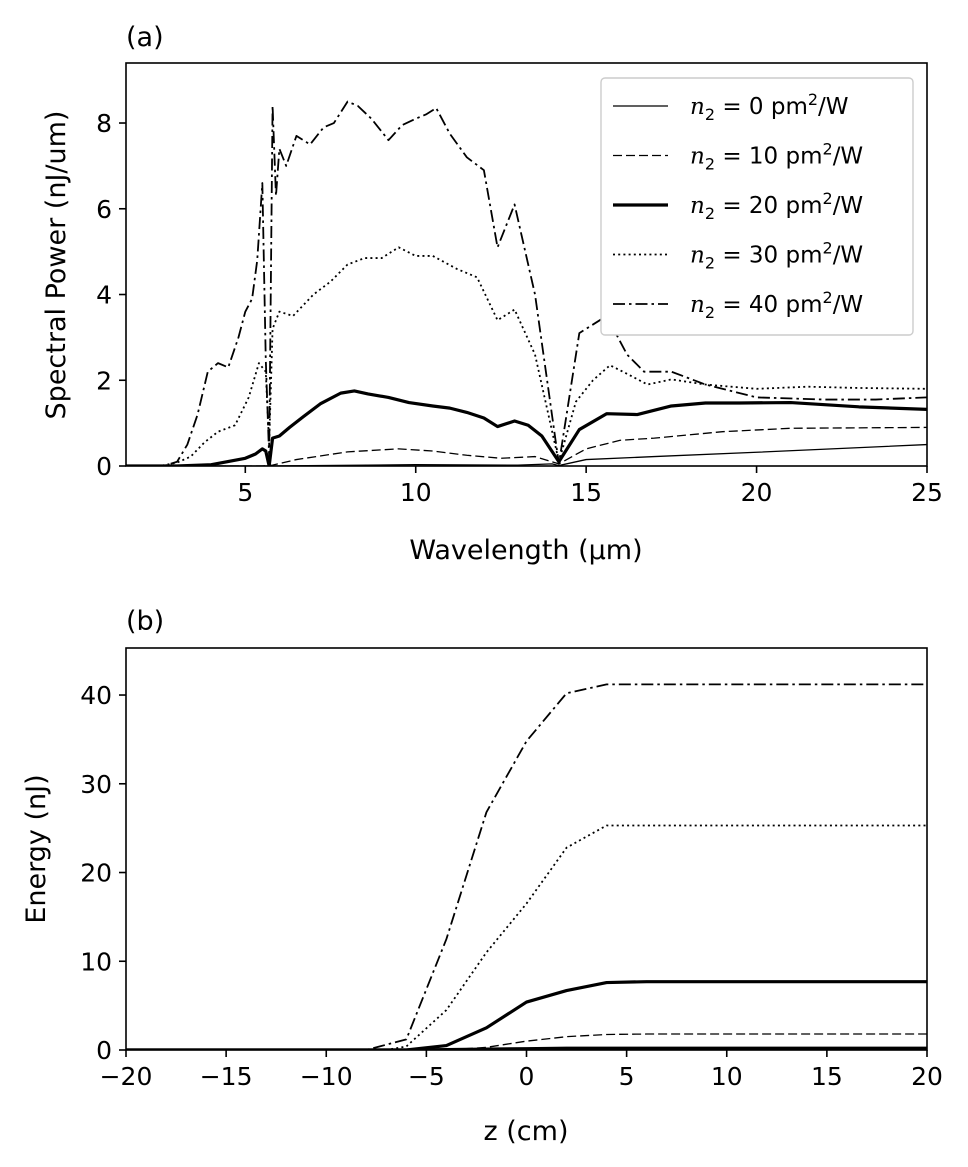 This screenshot has width=968, height=1167. Describe the element at coordinates (776, 157) in the screenshot. I see `legend-label-1: n2 = 10 pm2/W` at that location.